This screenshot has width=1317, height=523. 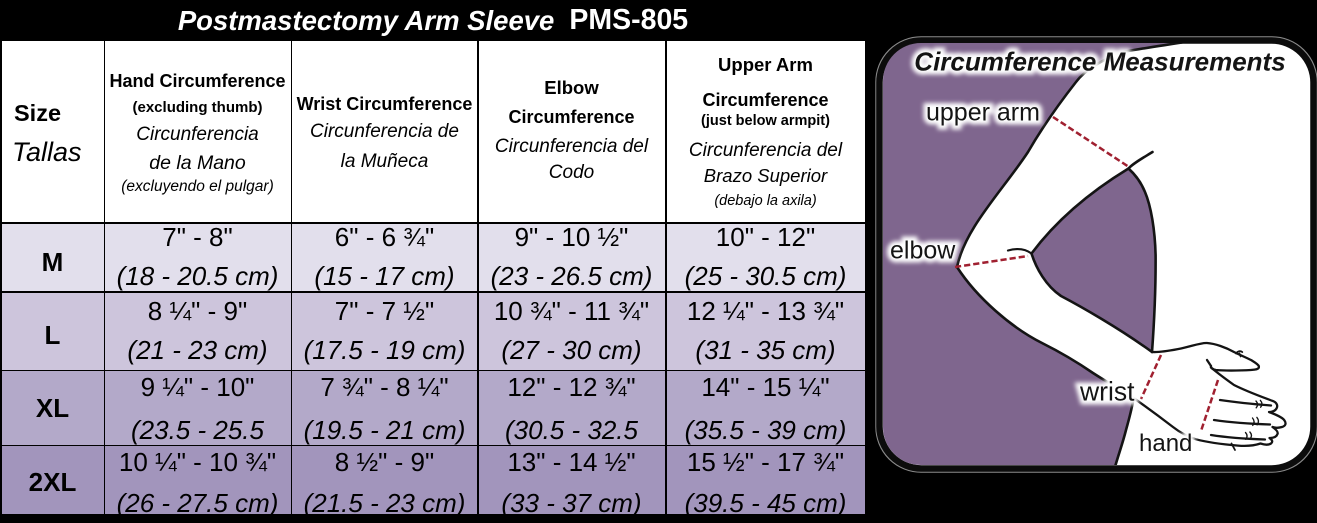 What do you see at coordinates (1099, 62) in the screenshot?
I see `svg-text: Circumference Measurements` at bounding box center [1099, 62].